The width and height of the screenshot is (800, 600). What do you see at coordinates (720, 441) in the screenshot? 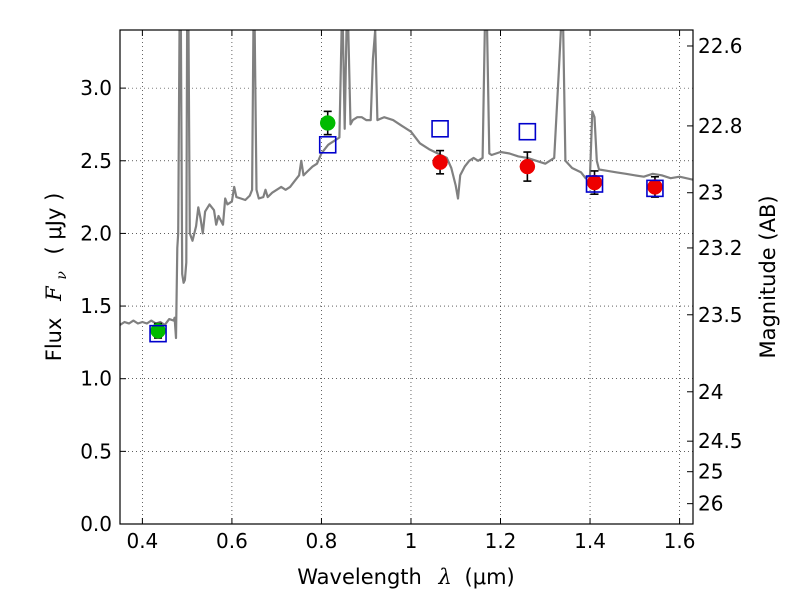
I see `right-tick-label: 24.5` at bounding box center [720, 441].